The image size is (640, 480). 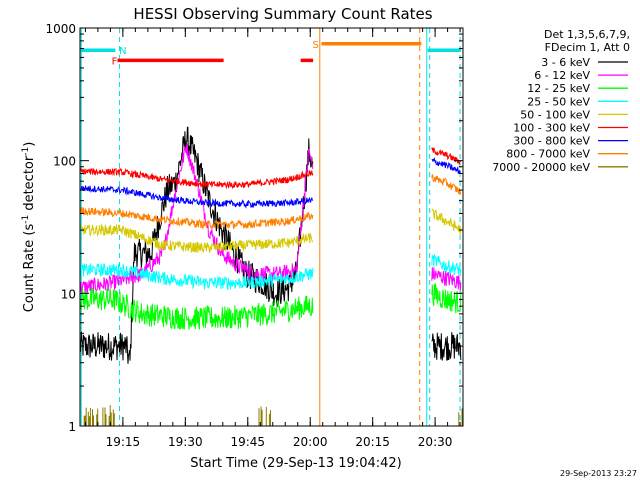 I want to click on legend-label-2: 12 - 25 keV, so click(x=558, y=88).